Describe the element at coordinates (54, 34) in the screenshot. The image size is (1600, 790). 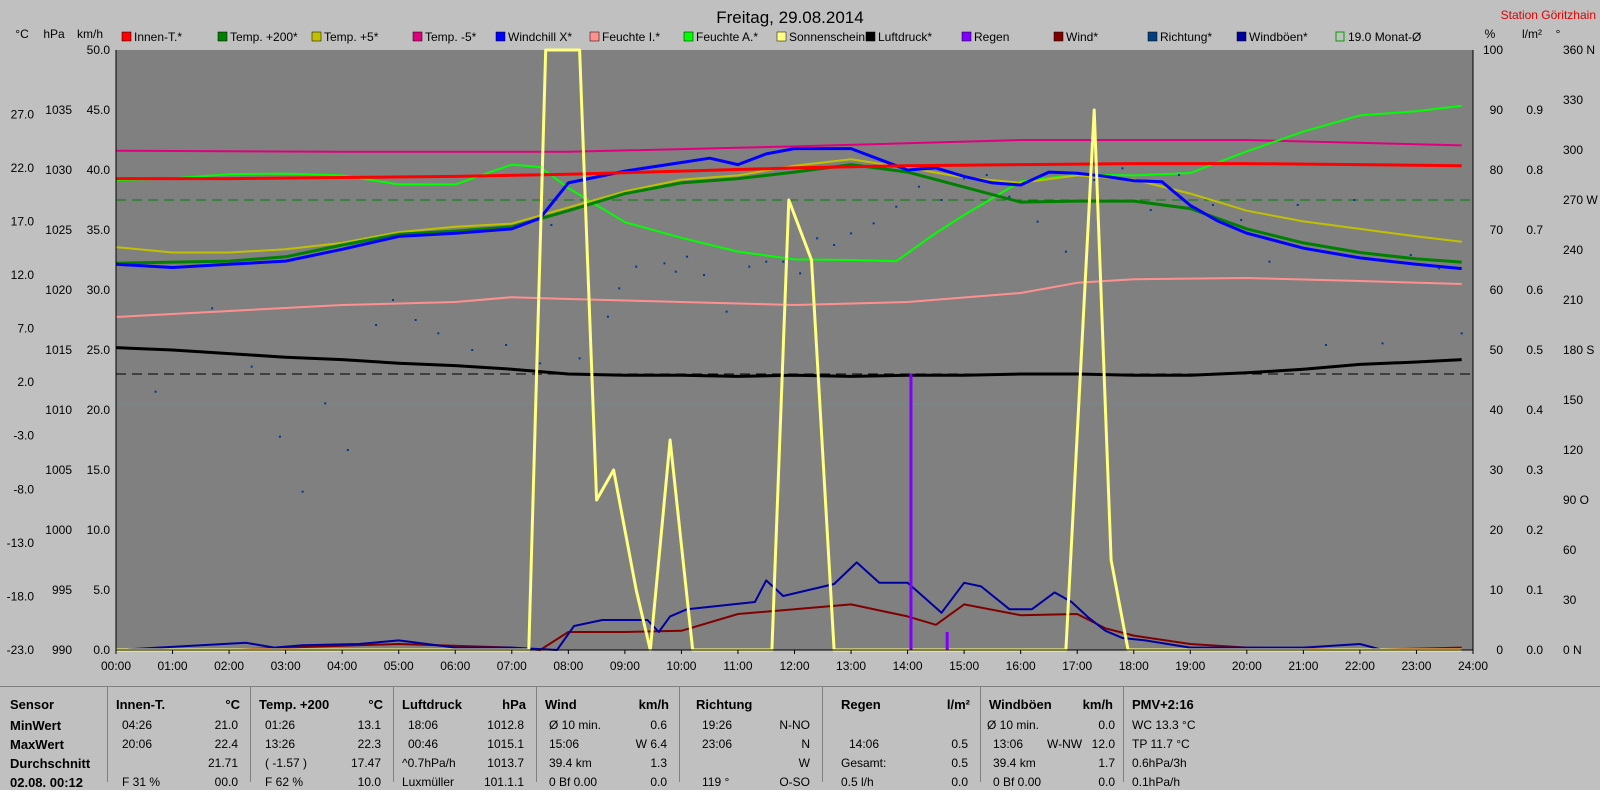
I see `pressure-unit: hPa` at that location.